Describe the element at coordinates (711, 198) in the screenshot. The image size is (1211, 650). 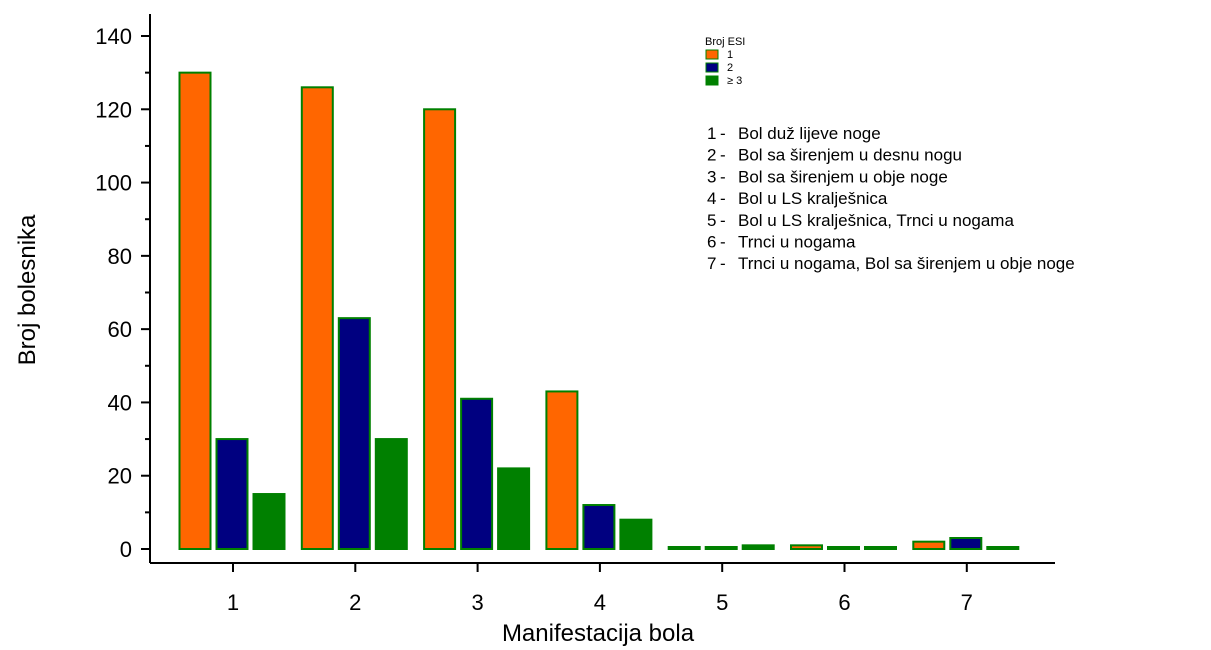
I see `note-number: 4` at that location.